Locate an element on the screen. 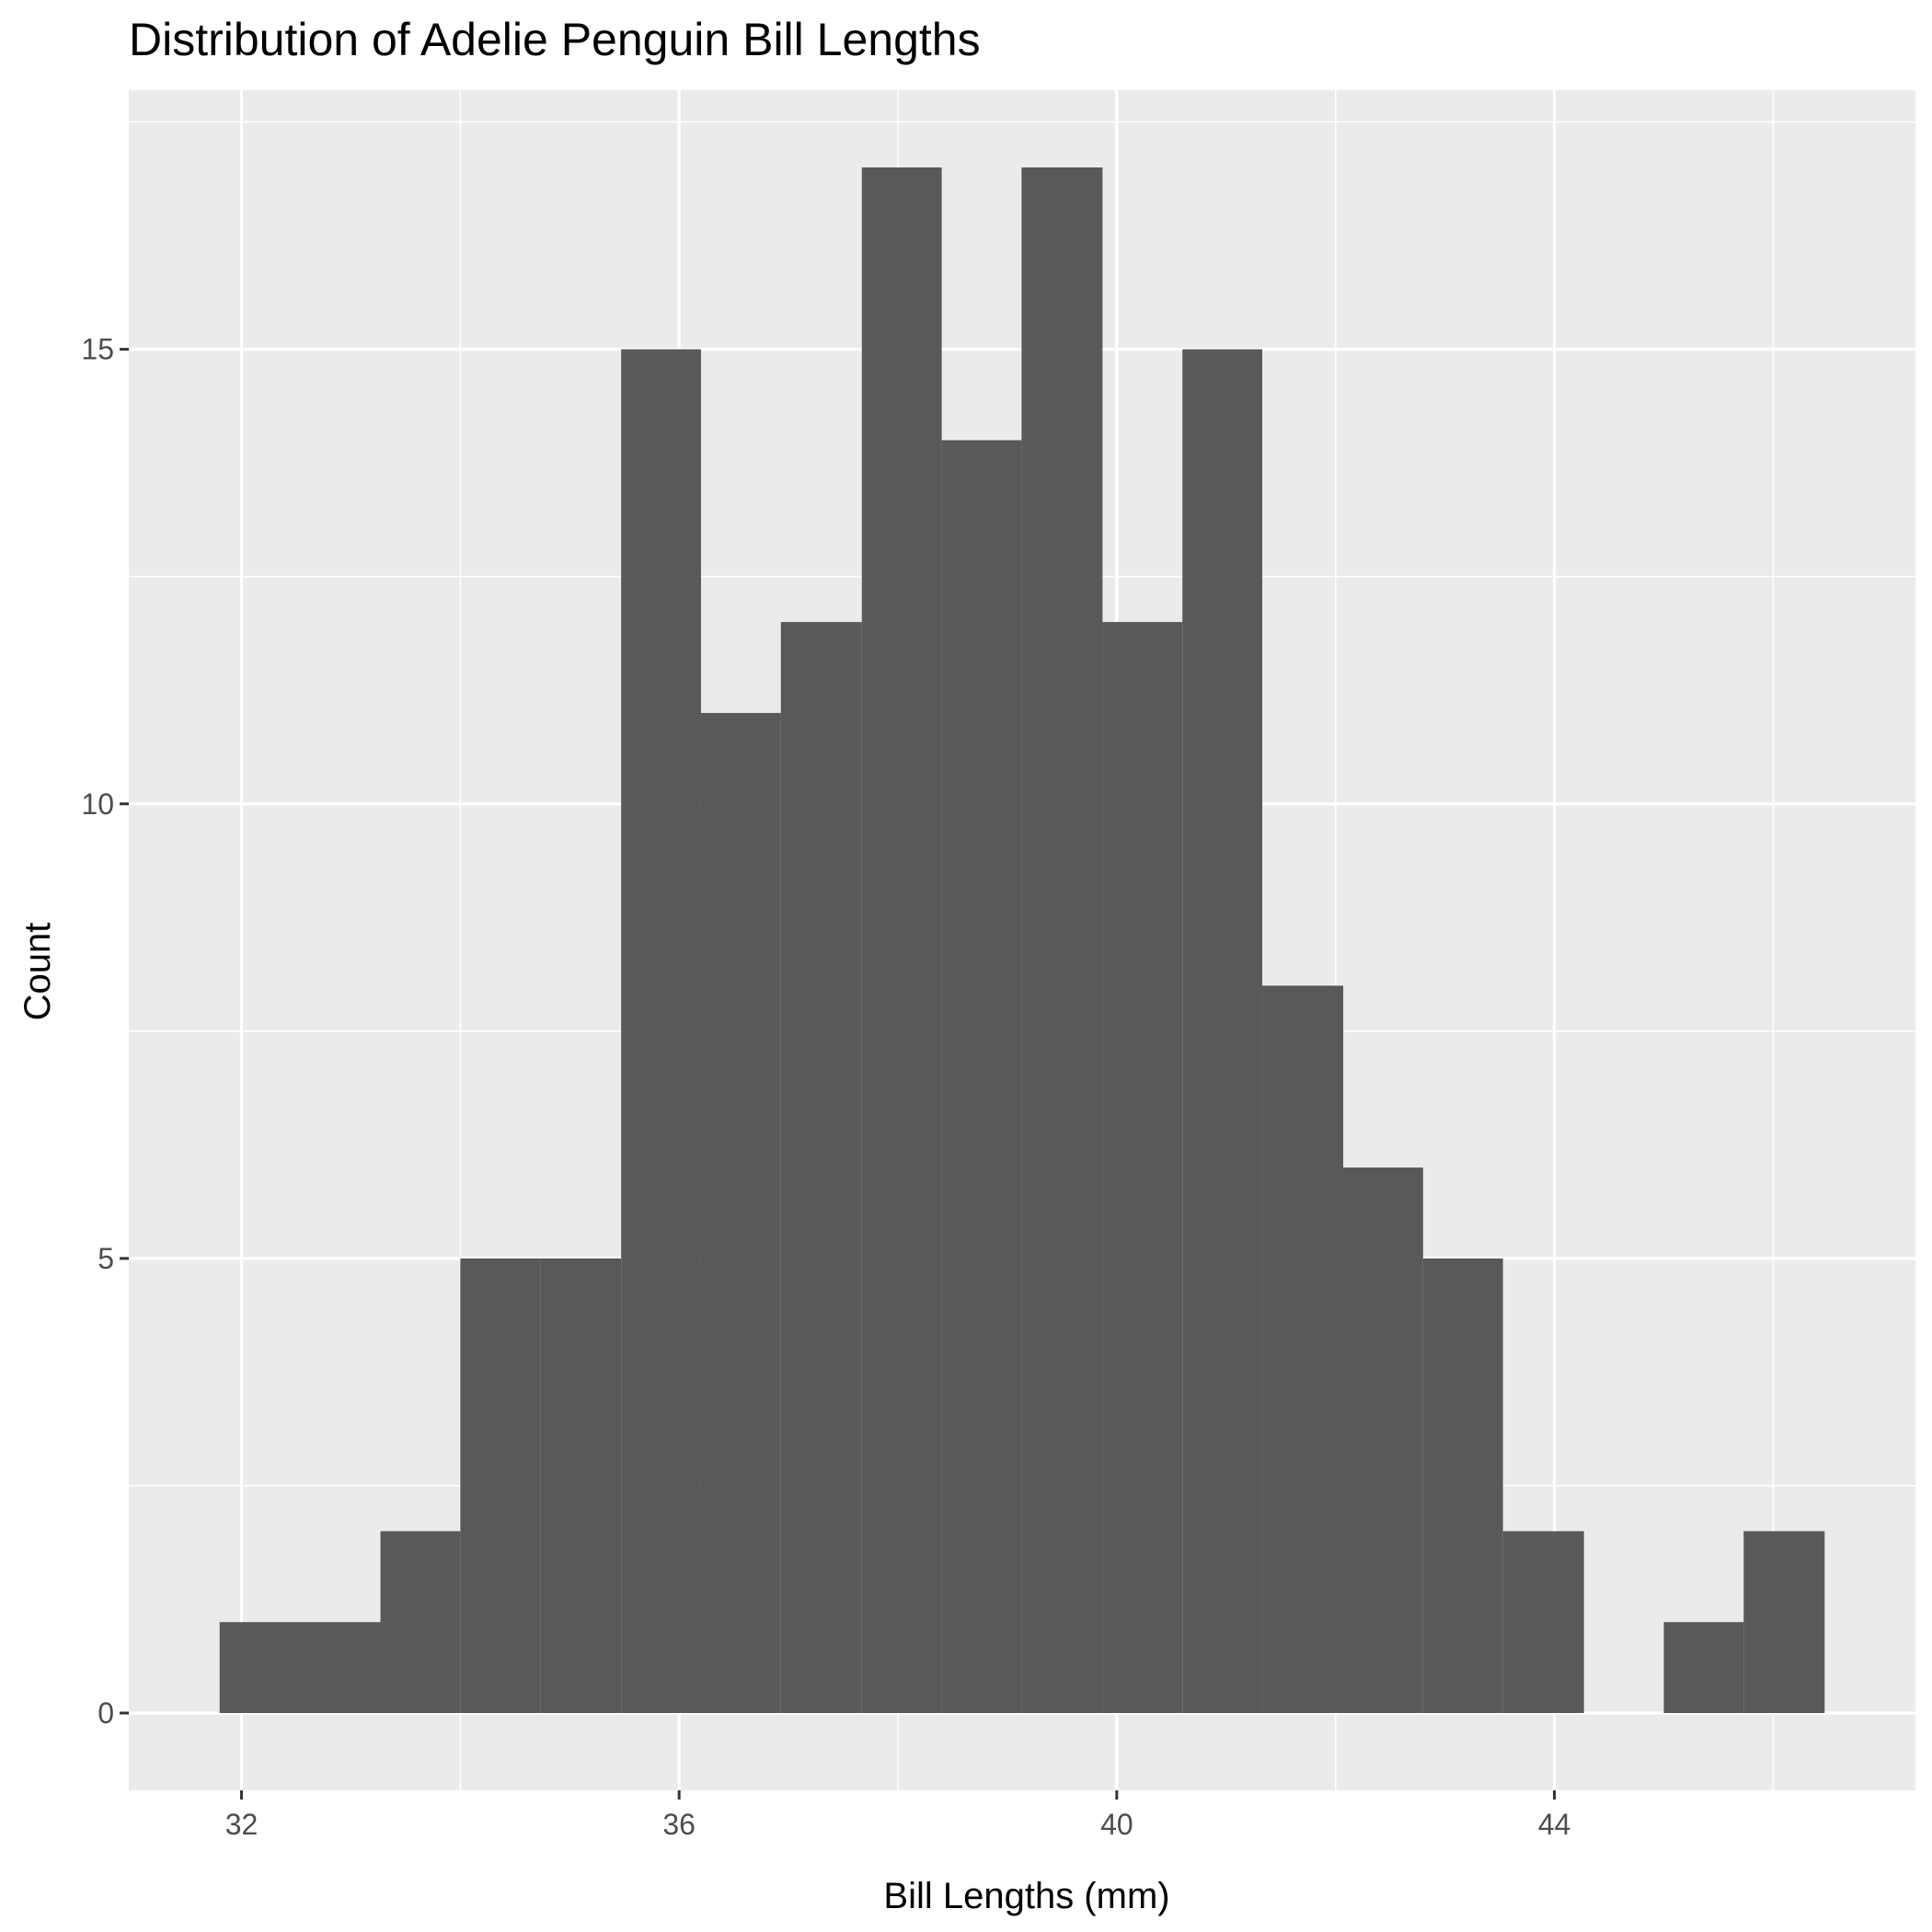 Image resolution: width=1932 pixels, height=1932 pixels. x-tick-label: 36 is located at coordinates (679, 1824).